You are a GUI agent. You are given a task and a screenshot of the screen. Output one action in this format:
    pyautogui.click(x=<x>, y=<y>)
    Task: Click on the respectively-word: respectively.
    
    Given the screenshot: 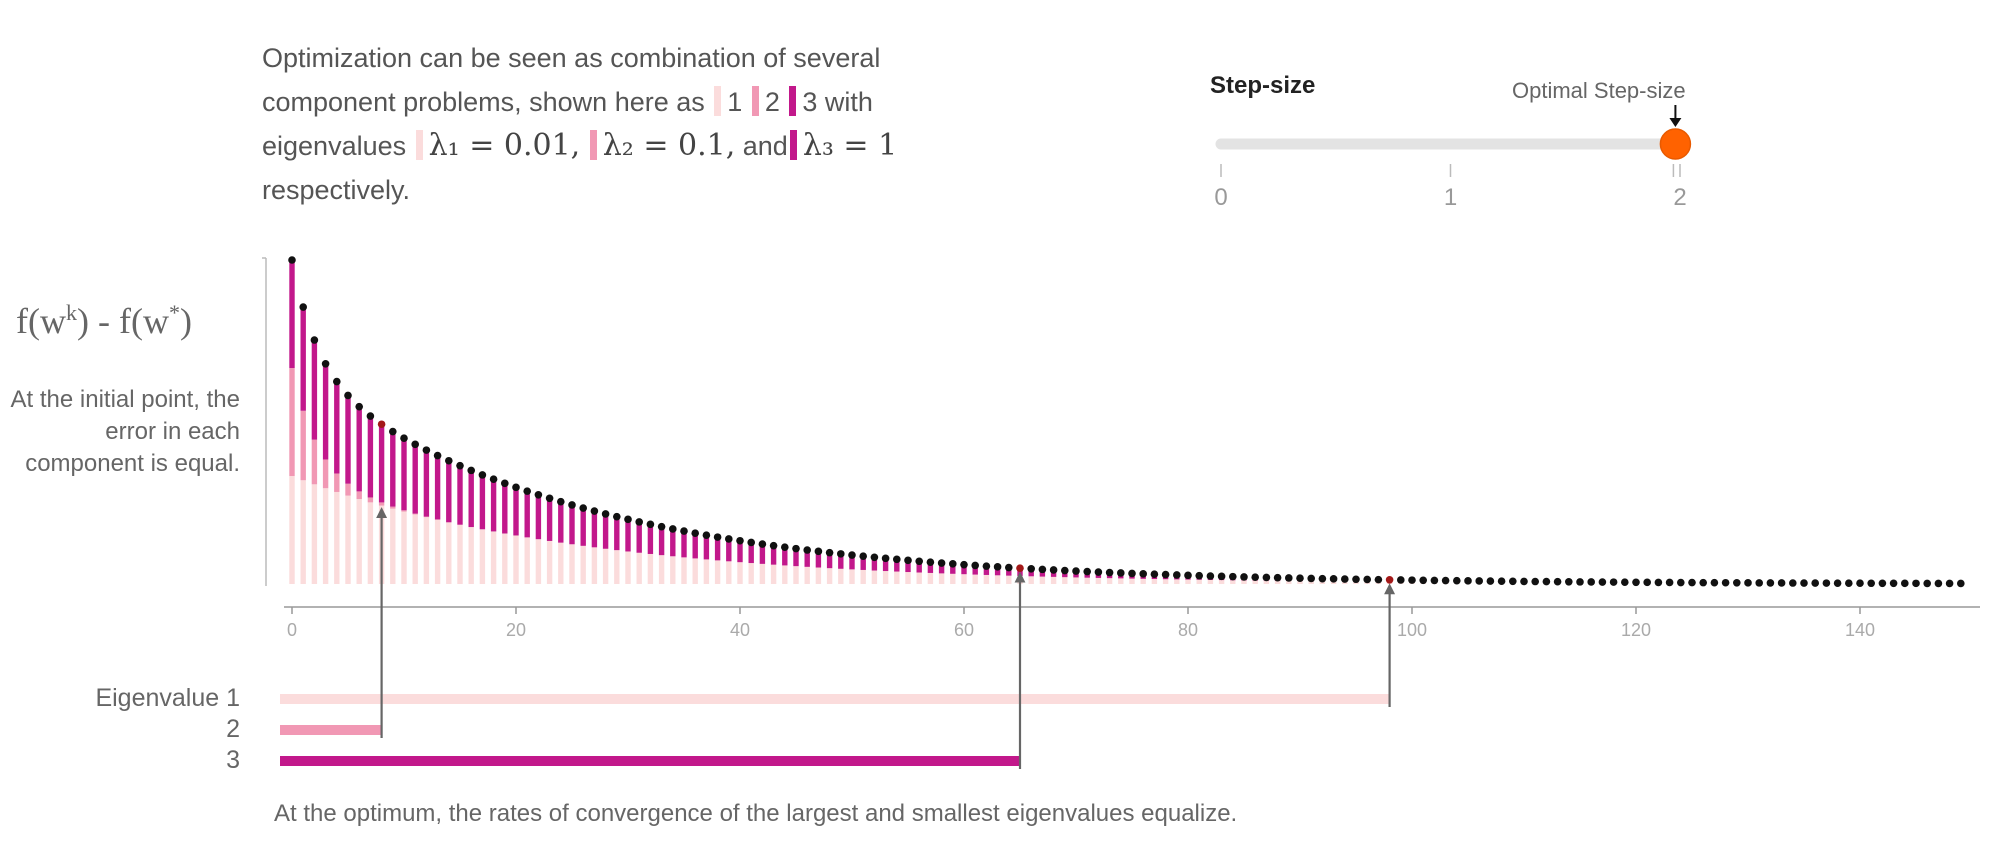 What is the action you would take?
    pyautogui.click(x=336, y=190)
    